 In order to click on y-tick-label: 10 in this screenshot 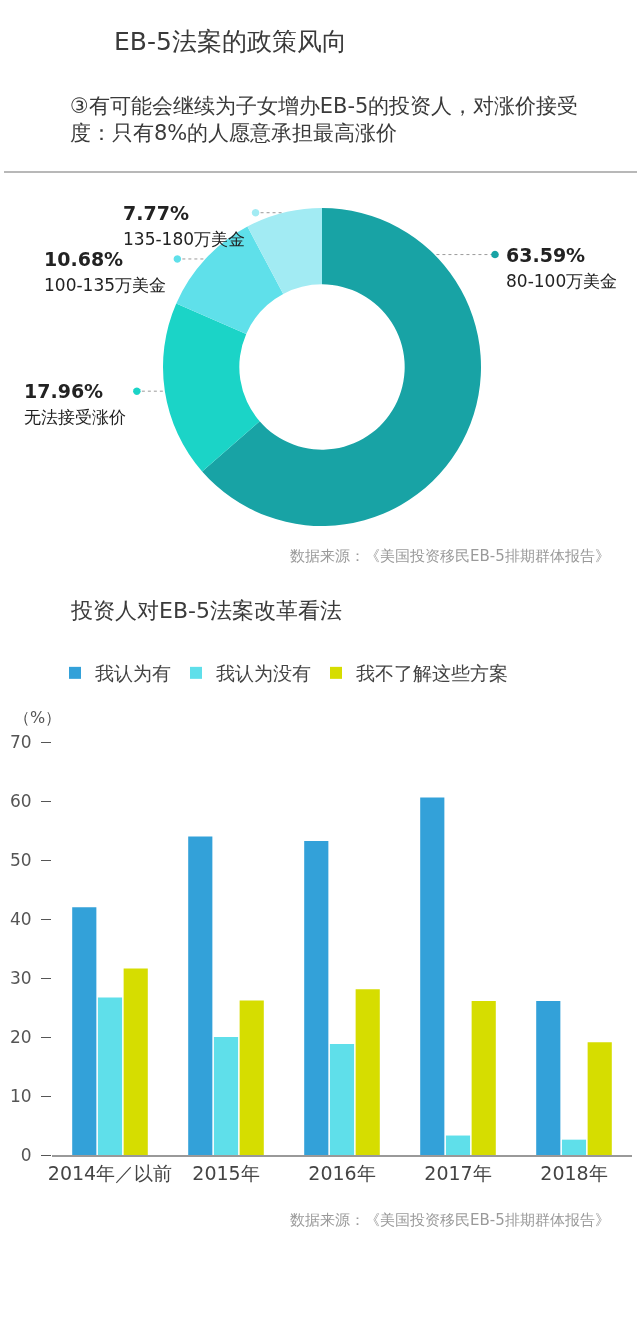, I will do `click(20, 1095)`.